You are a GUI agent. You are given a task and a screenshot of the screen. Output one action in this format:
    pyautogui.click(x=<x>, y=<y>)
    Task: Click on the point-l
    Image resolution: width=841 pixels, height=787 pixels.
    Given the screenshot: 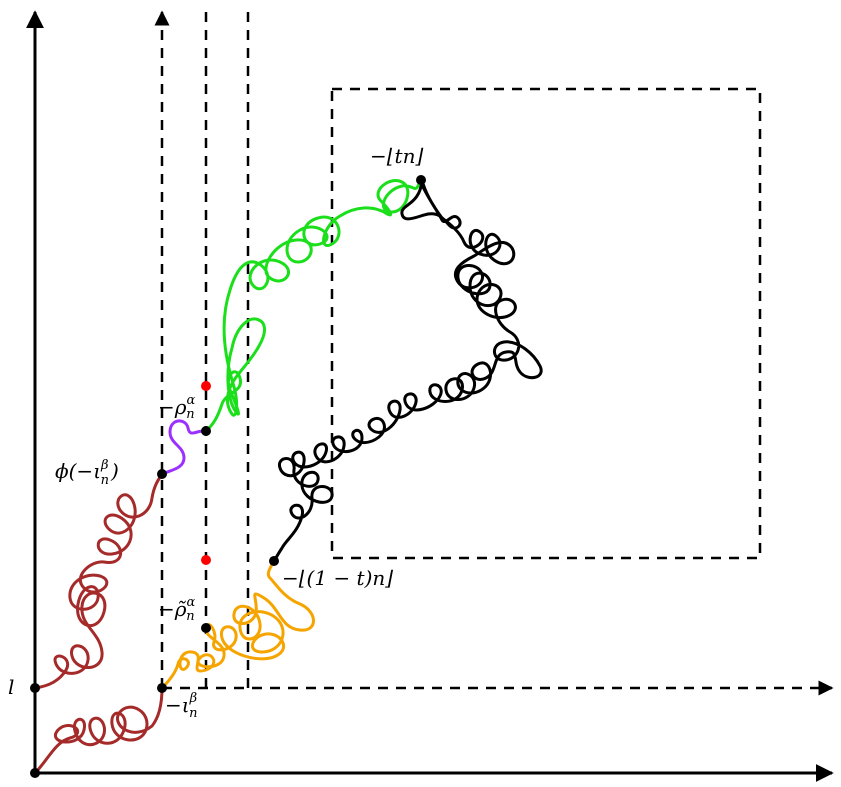 What is the action you would take?
    pyautogui.click(x=35, y=688)
    